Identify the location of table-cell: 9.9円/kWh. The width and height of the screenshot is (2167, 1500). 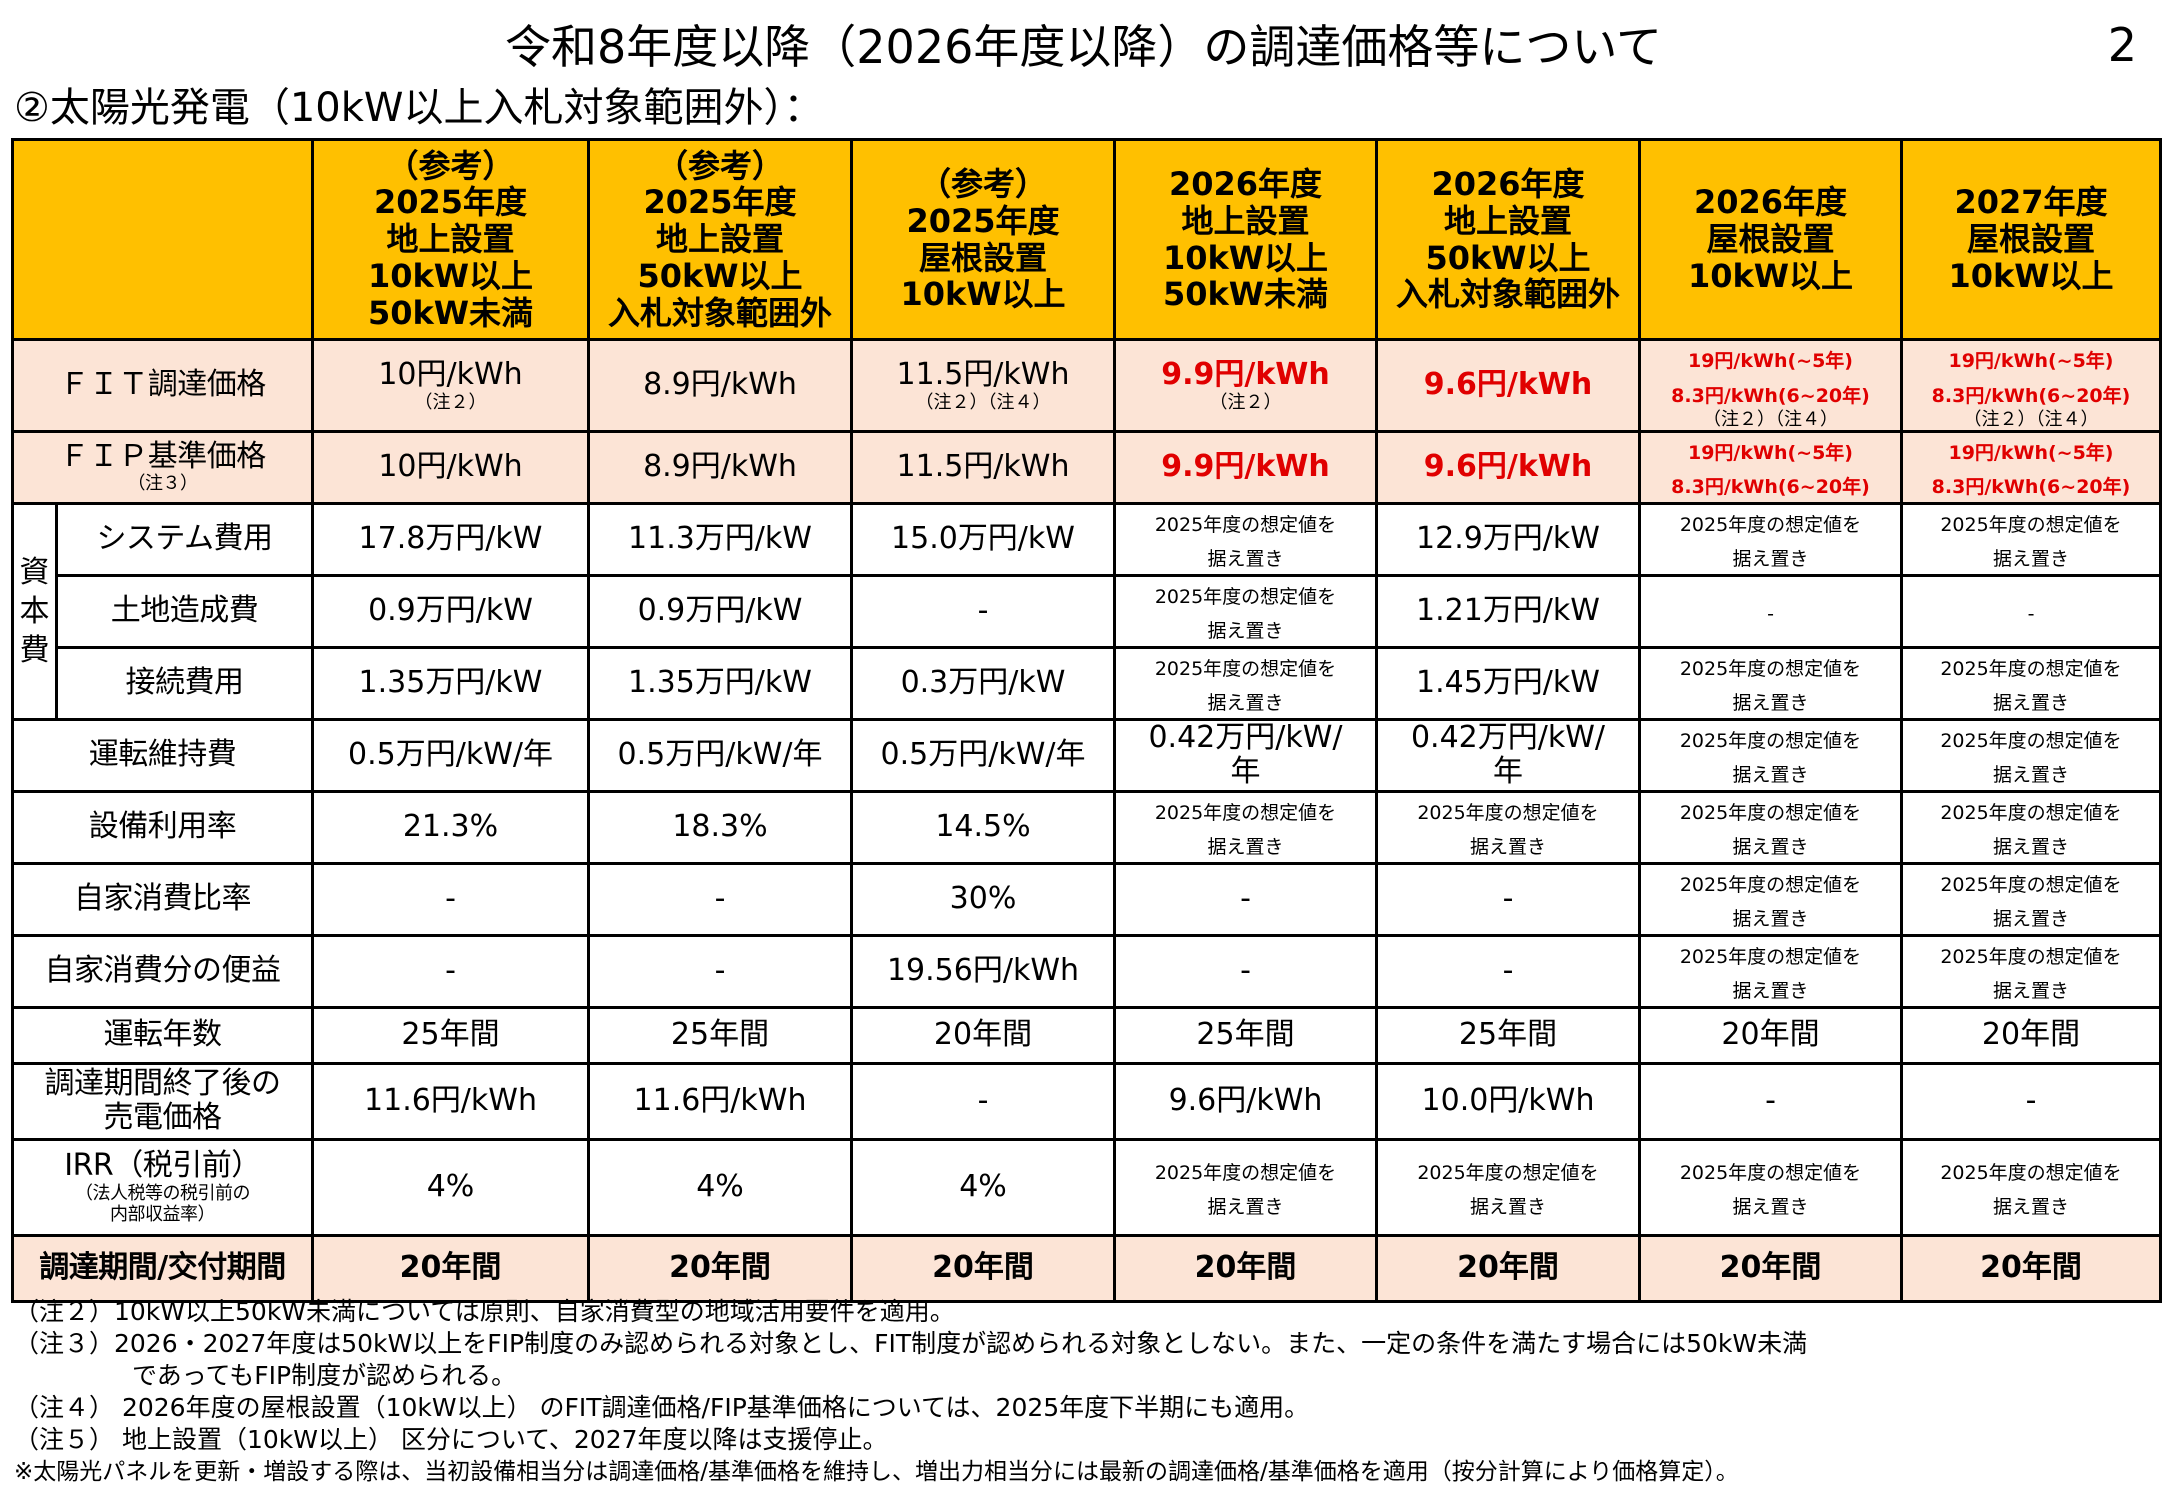
(1245, 467).